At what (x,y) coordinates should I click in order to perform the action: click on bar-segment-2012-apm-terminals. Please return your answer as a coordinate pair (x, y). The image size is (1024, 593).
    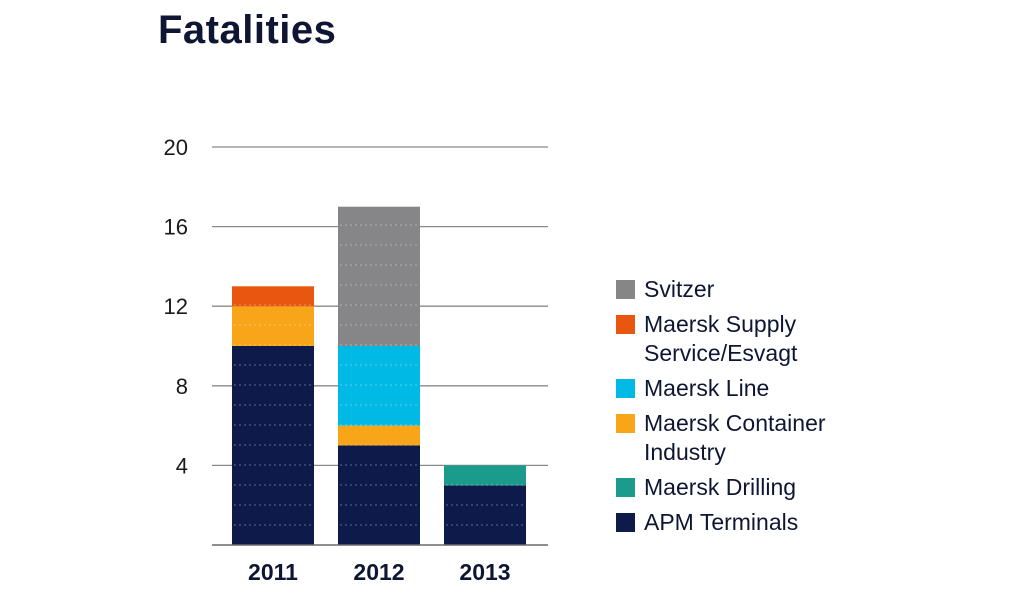
    Looking at the image, I should click on (379, 495).